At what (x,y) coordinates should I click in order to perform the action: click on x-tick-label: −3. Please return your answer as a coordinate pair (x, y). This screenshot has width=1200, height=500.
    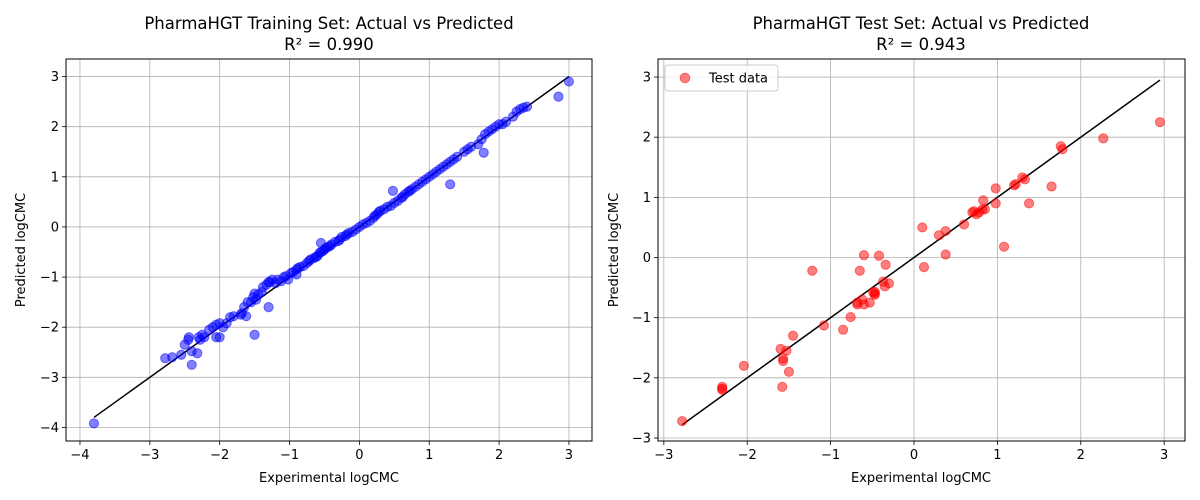
    Looking at the image, I should click on (149, 455).